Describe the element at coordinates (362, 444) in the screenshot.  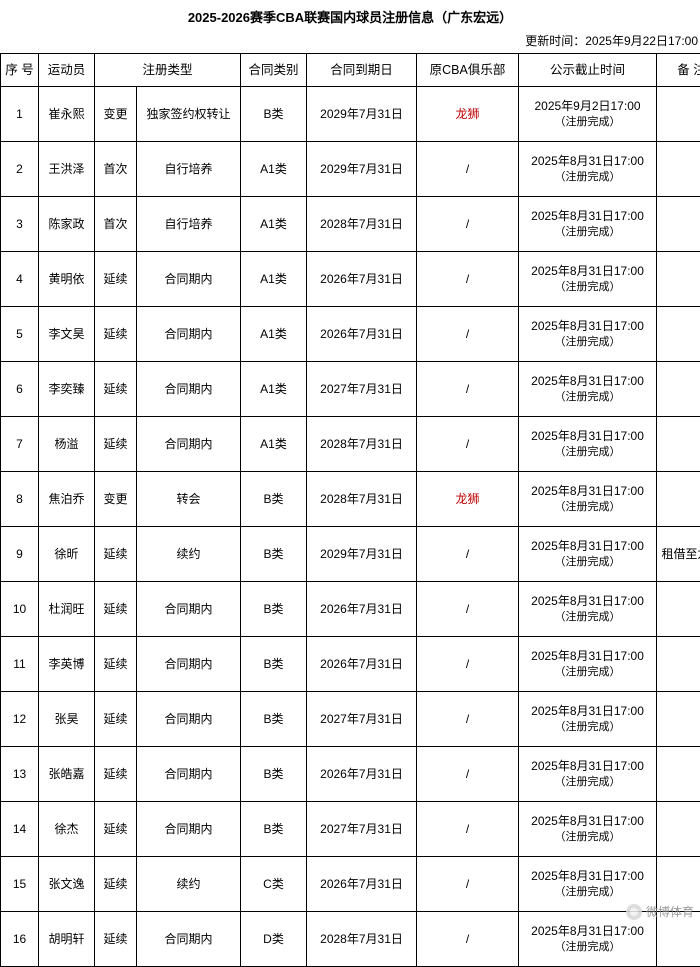
I see `cell-contract-expiry: 2028年7月31日` at that location.